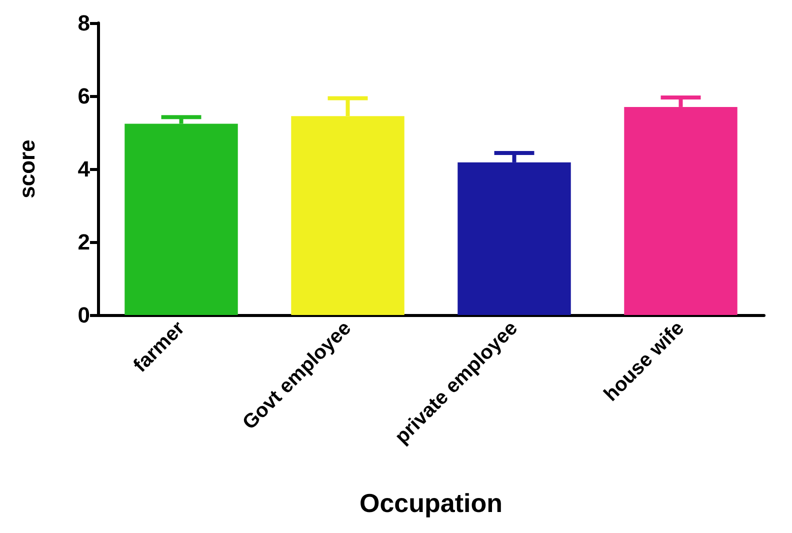 The height and width of the screenshot is (533, 792). I want to click on y-axis-title: score, so click(27, 169).